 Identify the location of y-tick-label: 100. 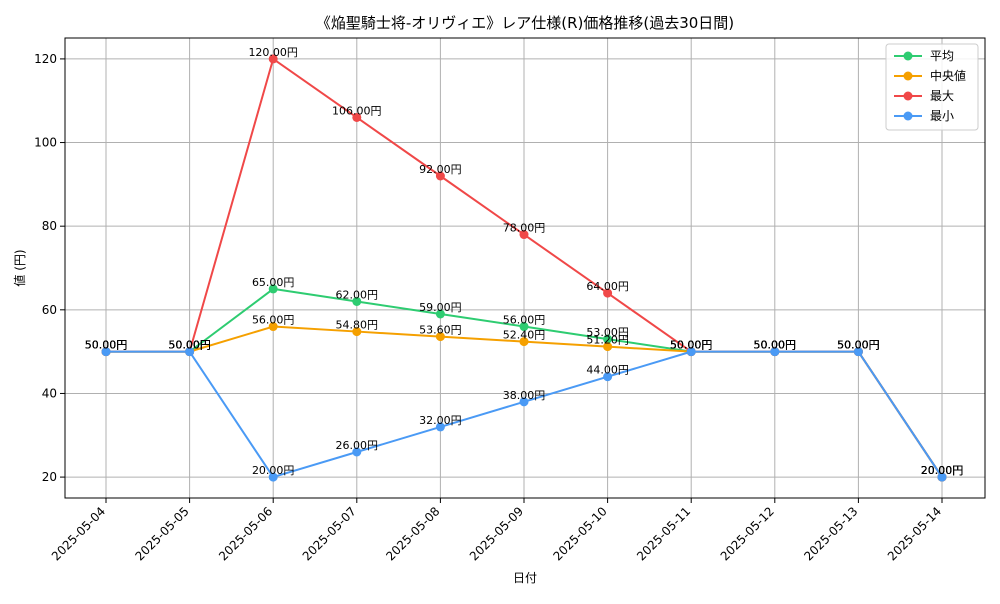
(45, 143).